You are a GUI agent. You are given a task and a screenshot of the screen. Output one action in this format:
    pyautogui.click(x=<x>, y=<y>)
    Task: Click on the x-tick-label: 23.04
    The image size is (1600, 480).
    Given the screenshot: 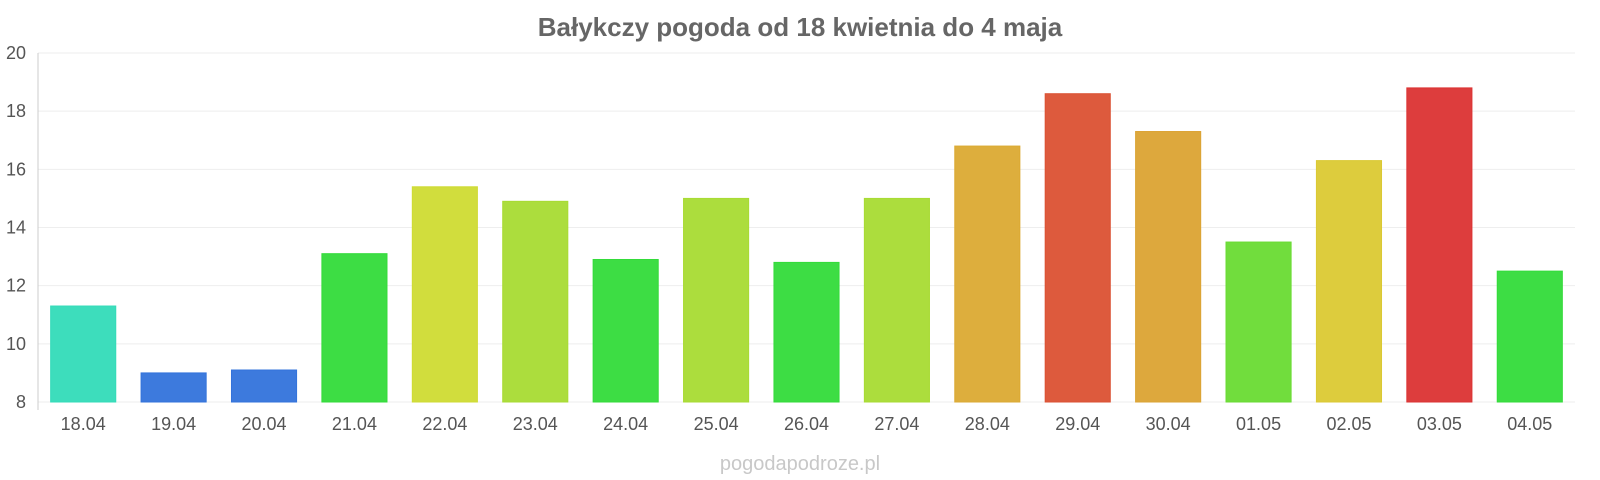 What is the action you would take?
    pyautogui.click(x=535, y=424)
    